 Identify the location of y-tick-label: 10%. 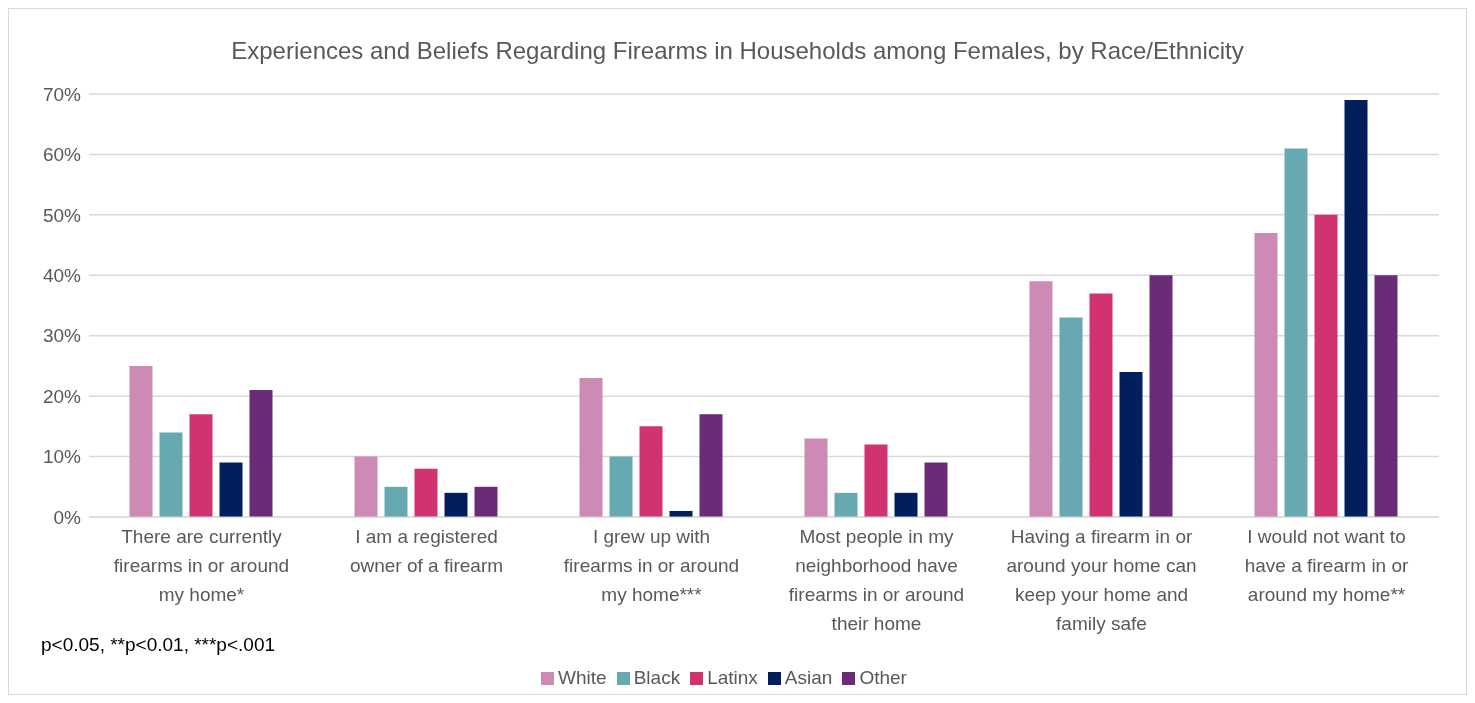
(62, 457).